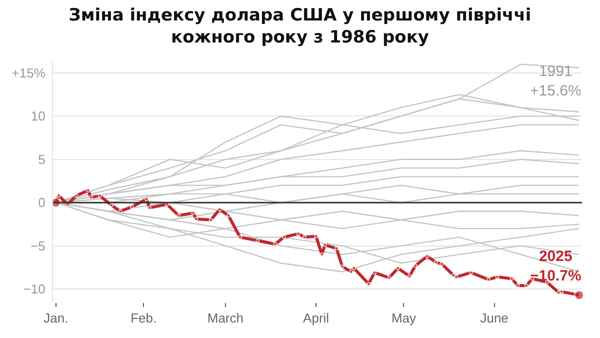 The width and height of the screenshot is (600, 338). I want to click on y-tick-label: −5, so click(38, 246).